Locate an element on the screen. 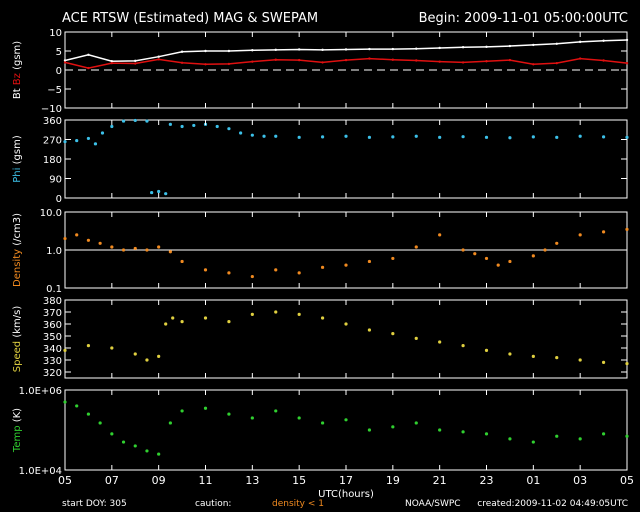  x-tick-label: 17 is located at coordinates (346, 480).